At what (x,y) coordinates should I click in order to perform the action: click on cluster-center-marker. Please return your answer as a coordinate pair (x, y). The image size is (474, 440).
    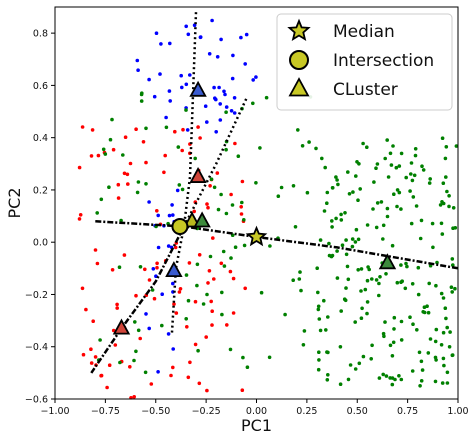
    Looking at the image, I should click on (198, 174).